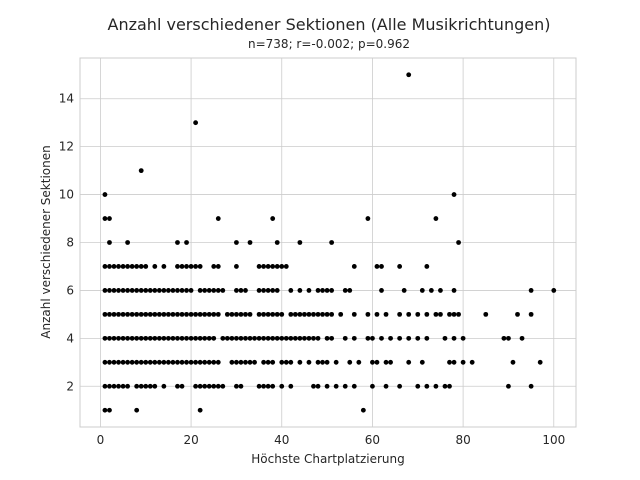 This screenshot has height=480, width=640. What do you see at coordinates (281, 440) in the screenshot?
I see `x-tick-label: 40` at bounding box center [281, 440].